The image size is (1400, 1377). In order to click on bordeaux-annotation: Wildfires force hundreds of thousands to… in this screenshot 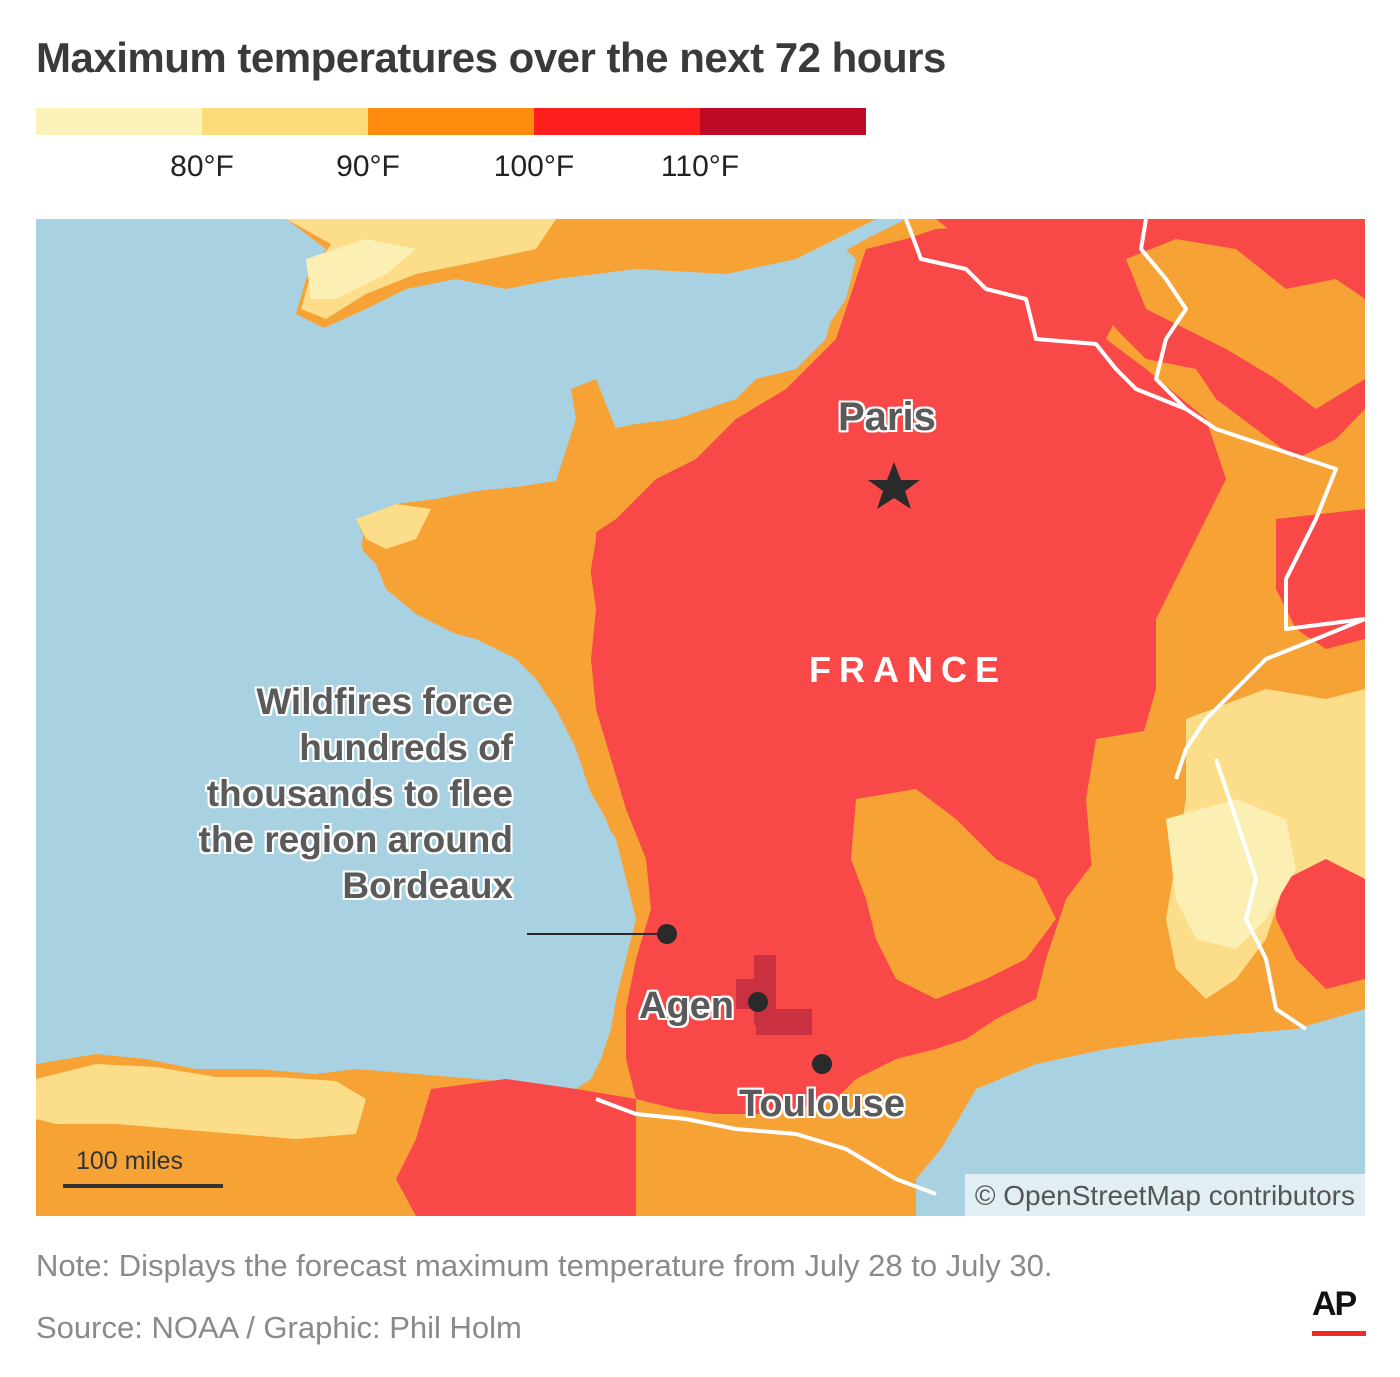, I will do `click(356, 793)`.